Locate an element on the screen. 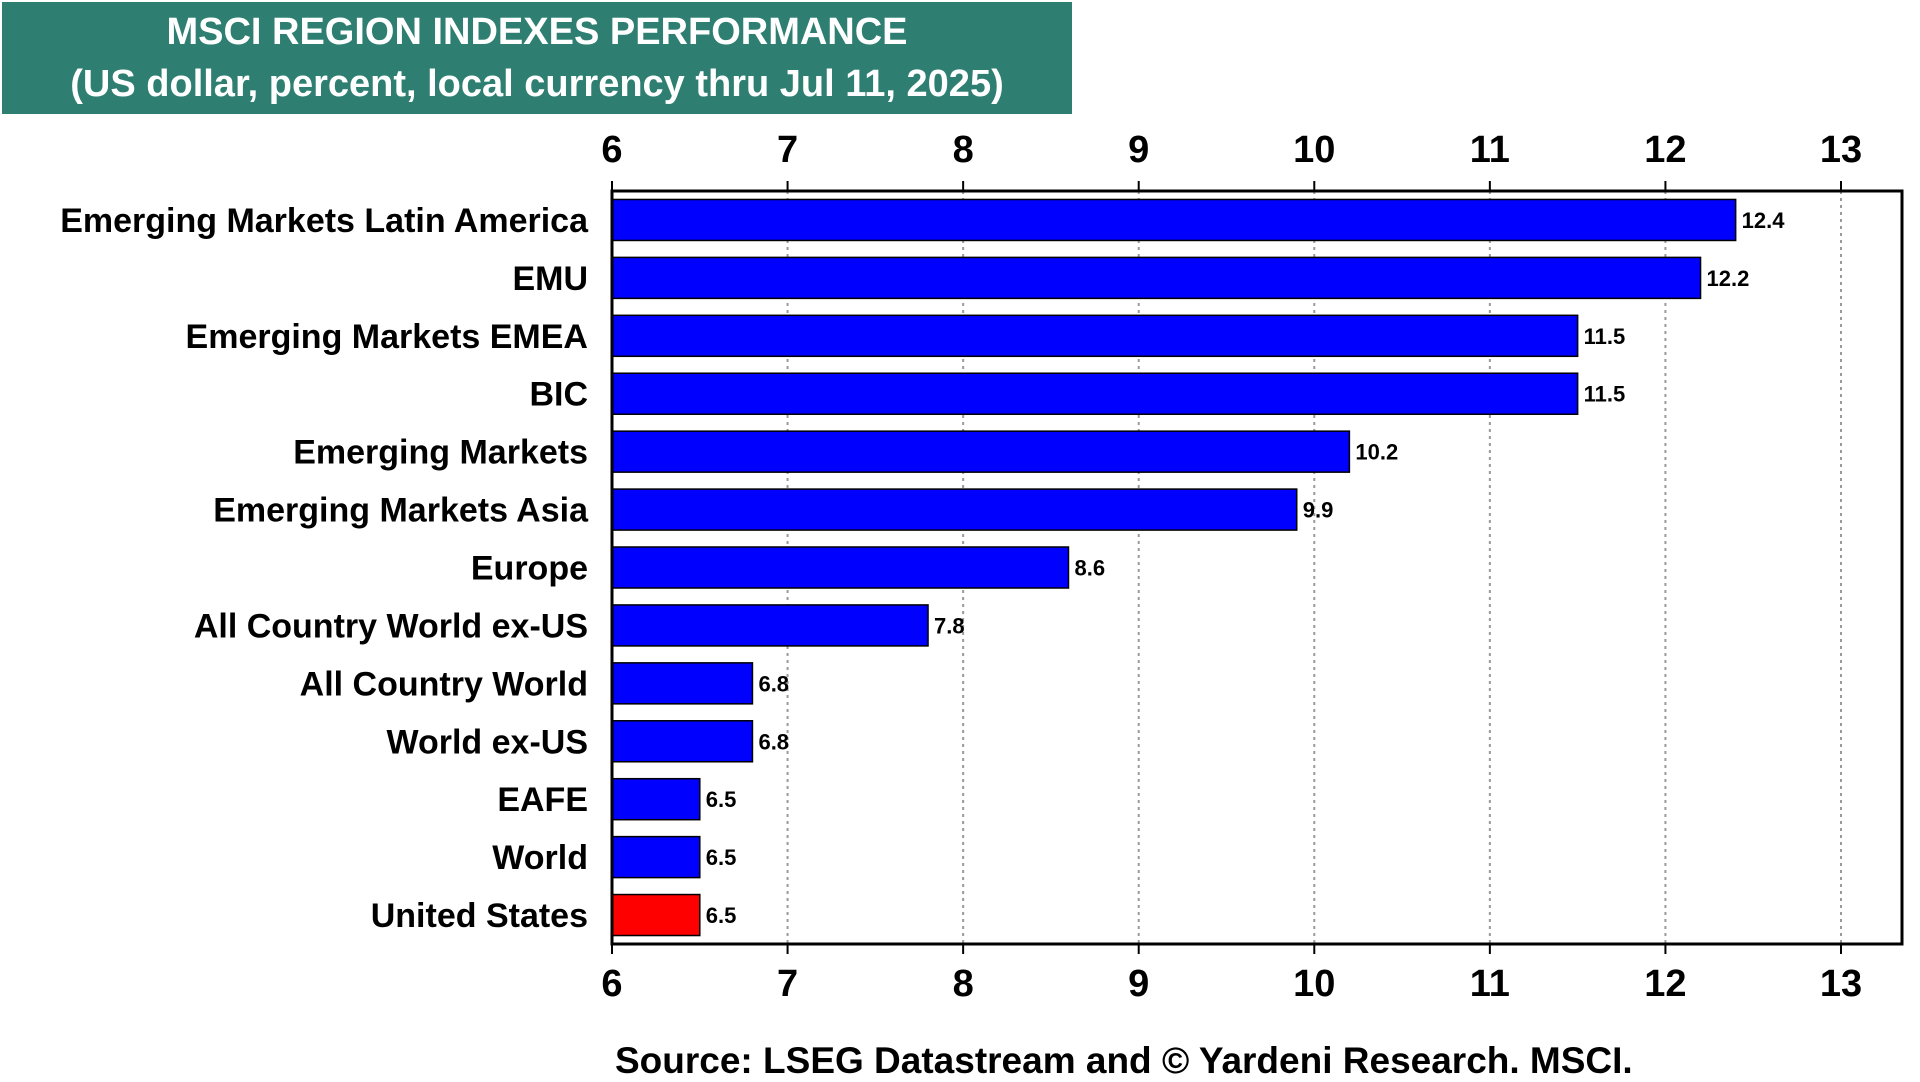 This screenshot has height=1082, width=1920. tick-label-top: 8 is located at coordinates (963, 150).